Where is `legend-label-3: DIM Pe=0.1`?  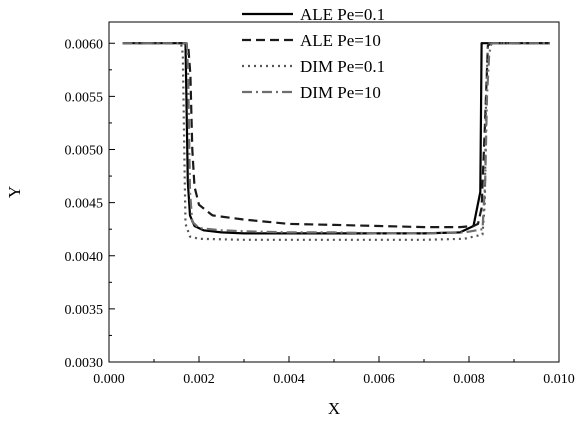
legend-label-3: DIM Pe=0.1 is located at coordinates (342, 66).